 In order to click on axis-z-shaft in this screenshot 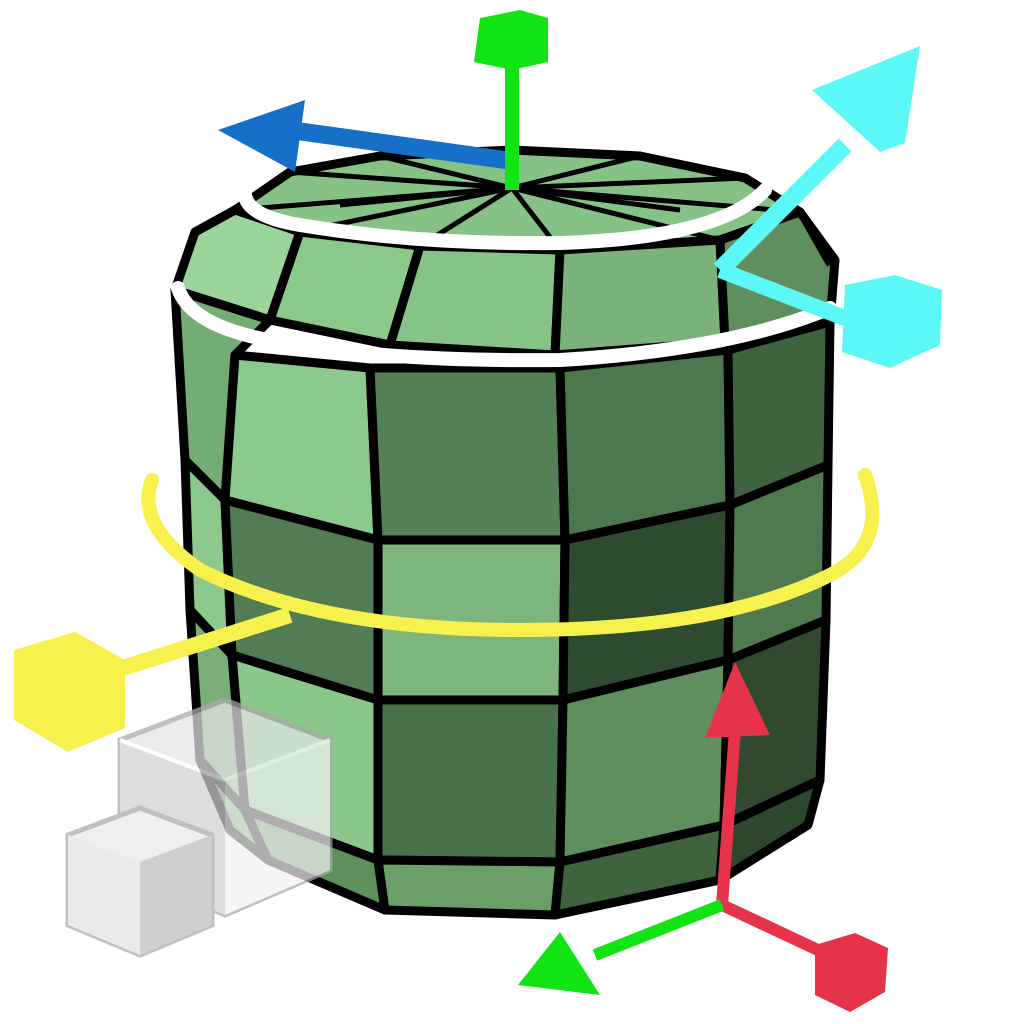, I will do `click(397, 145)`.